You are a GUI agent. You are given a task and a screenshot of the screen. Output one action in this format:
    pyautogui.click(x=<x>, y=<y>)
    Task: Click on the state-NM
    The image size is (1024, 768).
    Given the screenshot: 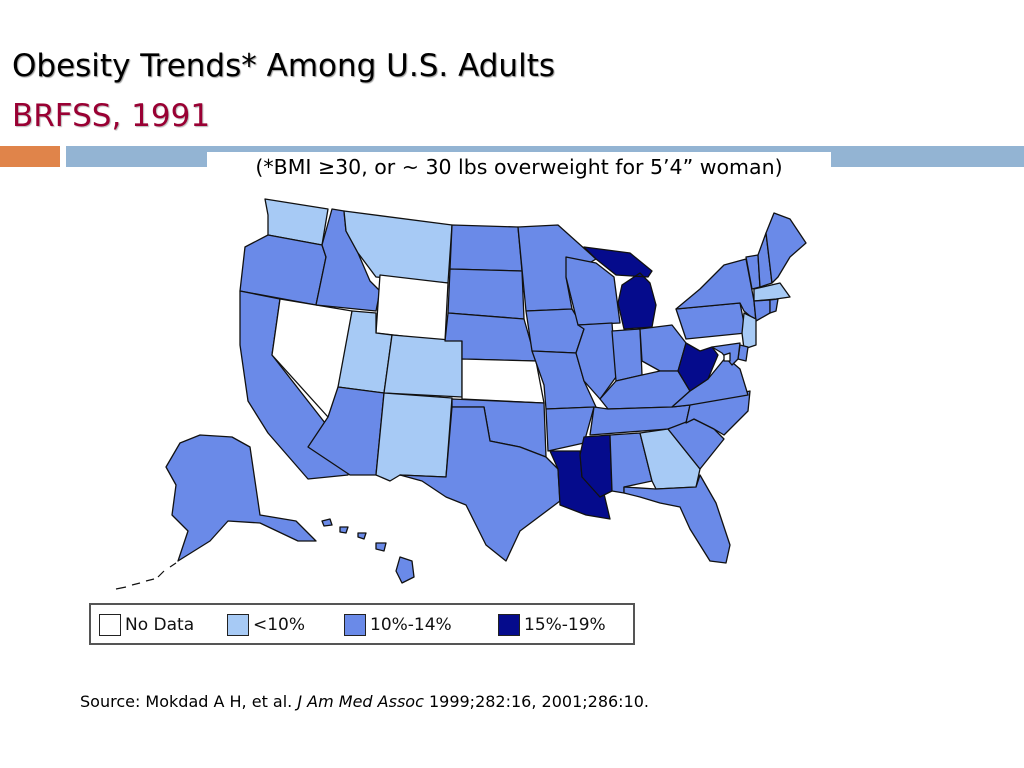 What is the action you would take?
    pyautogui.click(x=414, y=437)
    